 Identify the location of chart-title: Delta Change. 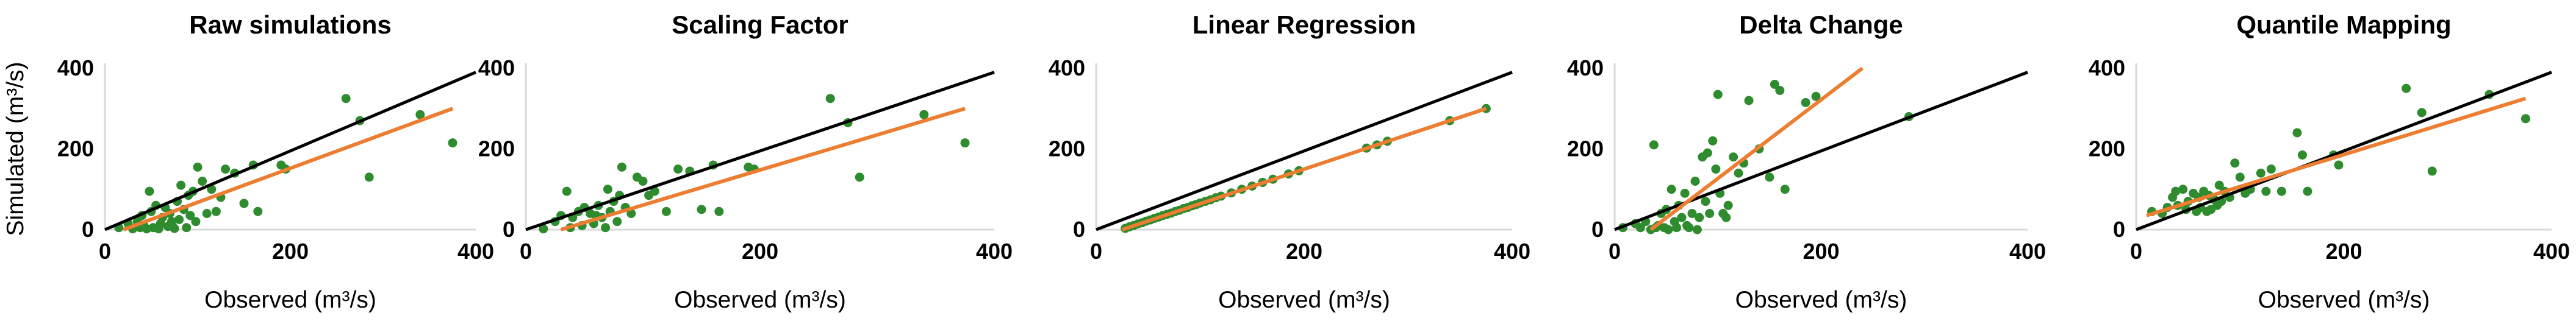
(1821, 24).